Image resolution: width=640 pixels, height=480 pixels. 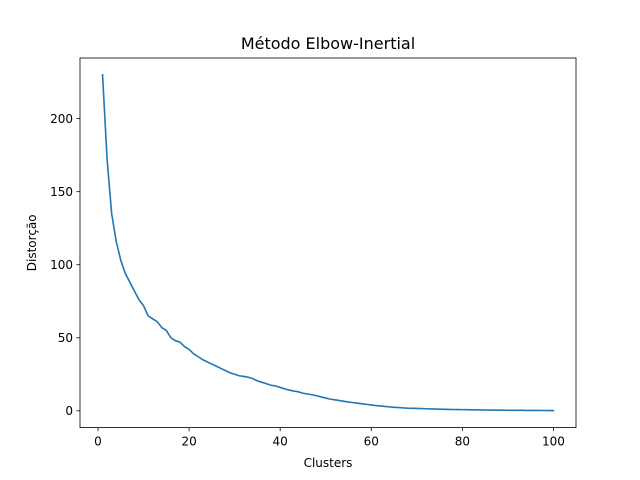 I want to click on y-tick-label: 100, so click(x=61, y=265).